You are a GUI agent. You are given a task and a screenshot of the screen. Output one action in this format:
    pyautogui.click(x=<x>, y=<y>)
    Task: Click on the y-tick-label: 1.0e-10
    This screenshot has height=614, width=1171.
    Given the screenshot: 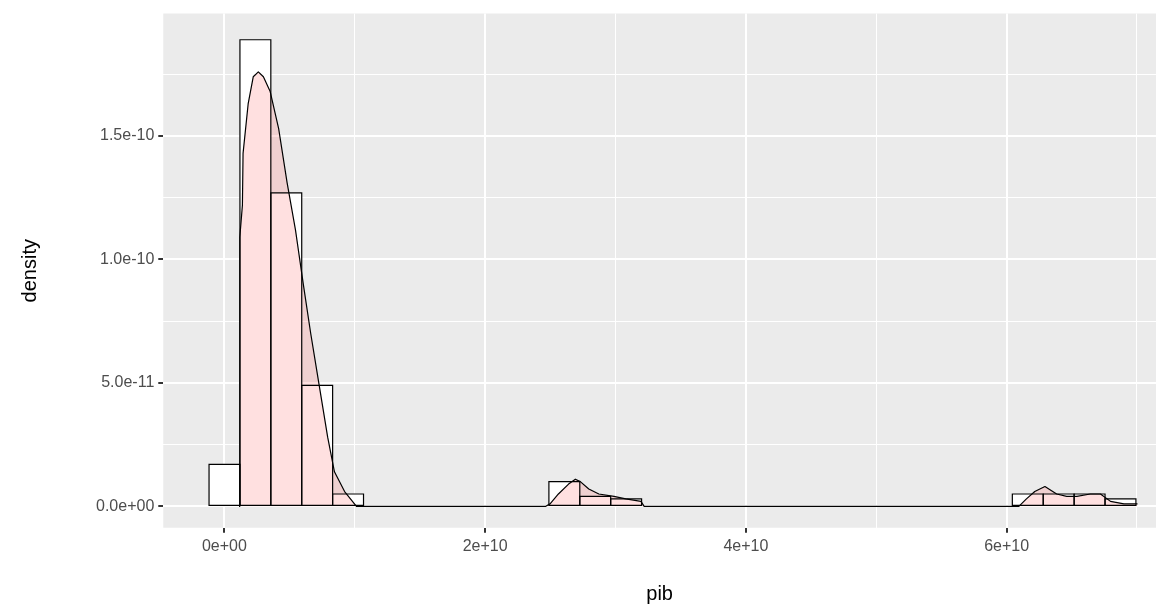 What is the action you would take?
    pyautogui.click(x=127, y=258)
    